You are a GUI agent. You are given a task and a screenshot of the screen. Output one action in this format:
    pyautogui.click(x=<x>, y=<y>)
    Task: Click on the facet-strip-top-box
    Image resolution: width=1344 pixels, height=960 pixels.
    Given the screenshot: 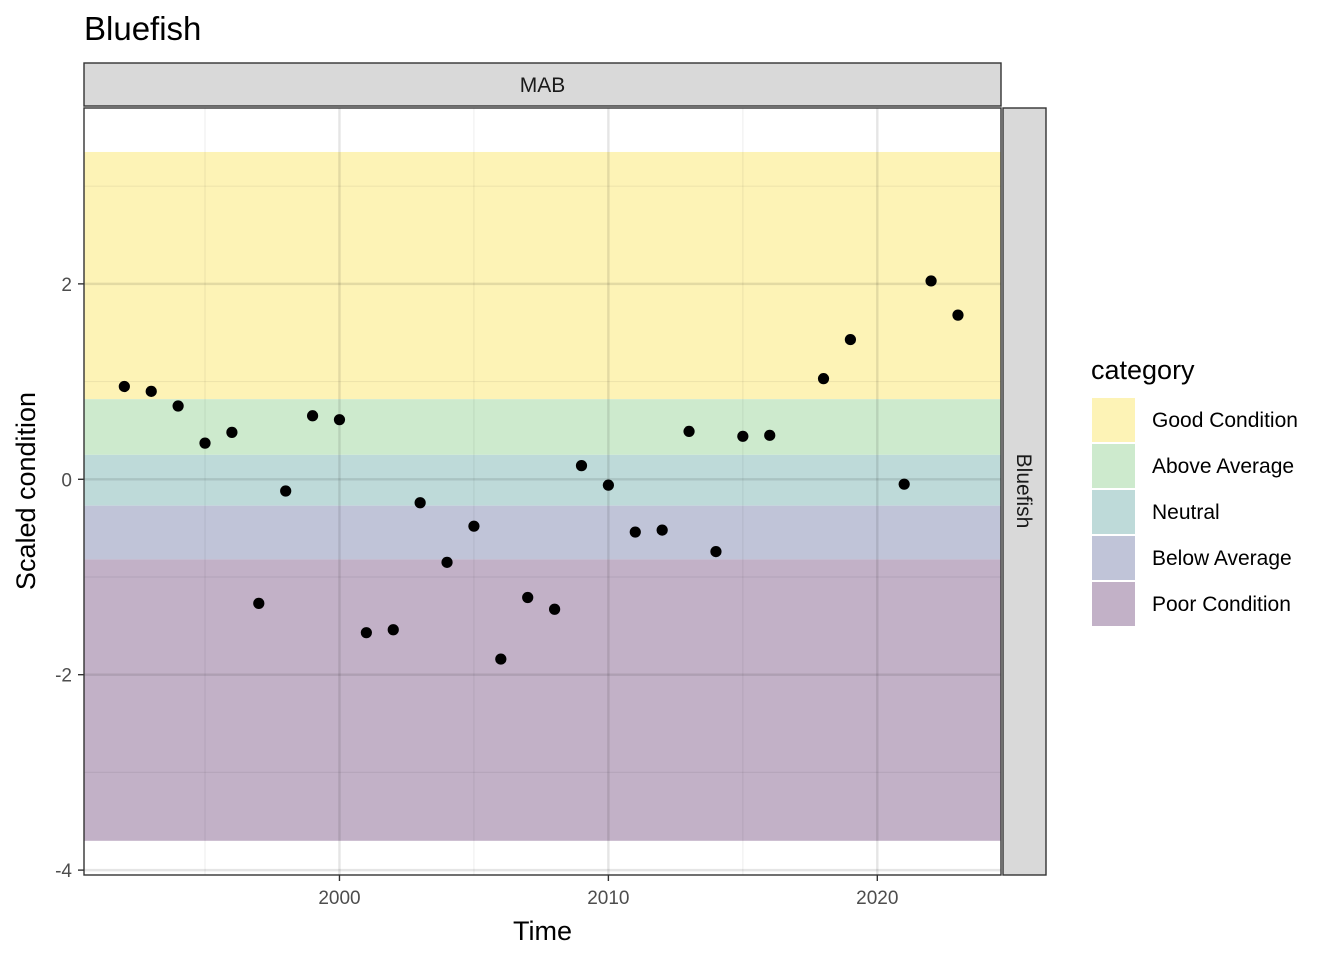 What is the action you would take?
    pyautogui.click(x=542, y=84)
    